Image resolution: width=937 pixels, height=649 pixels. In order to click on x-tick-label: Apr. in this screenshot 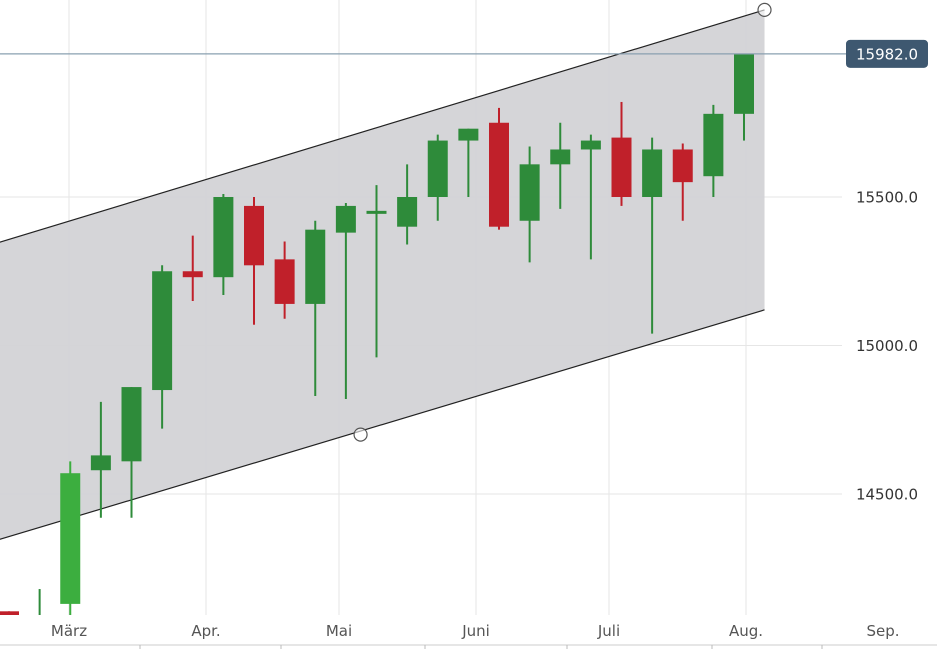, I will do `click(205, 631)`.